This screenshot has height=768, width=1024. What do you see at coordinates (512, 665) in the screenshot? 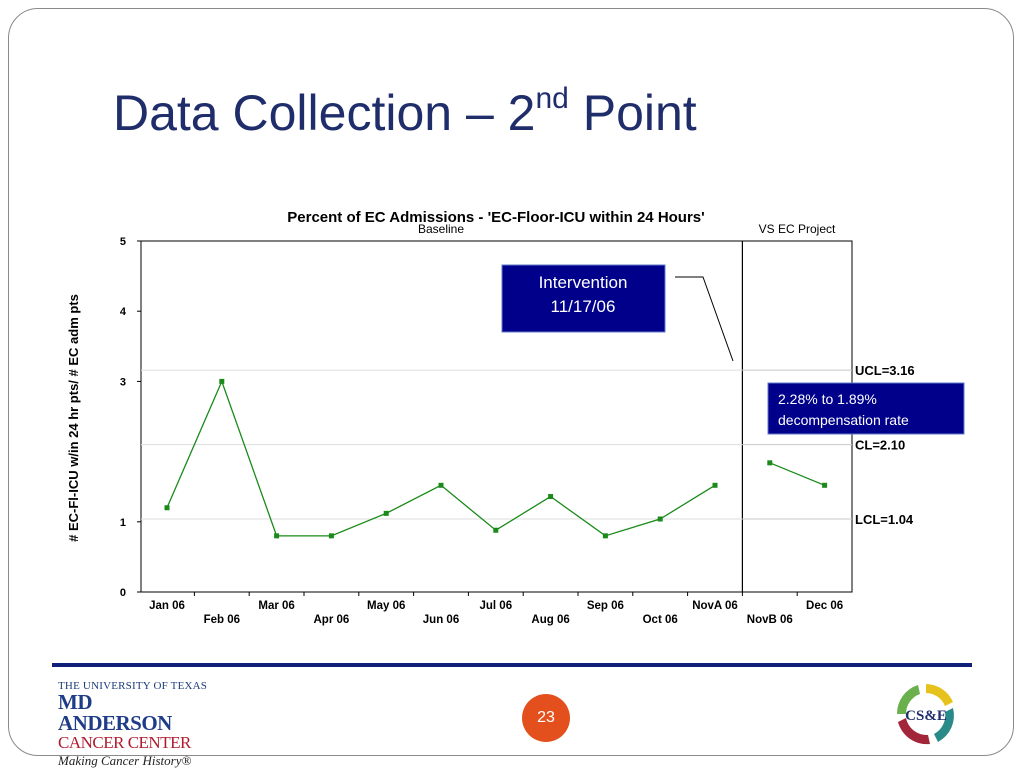
I see `footer-rule` at bounding box center [512, 665].